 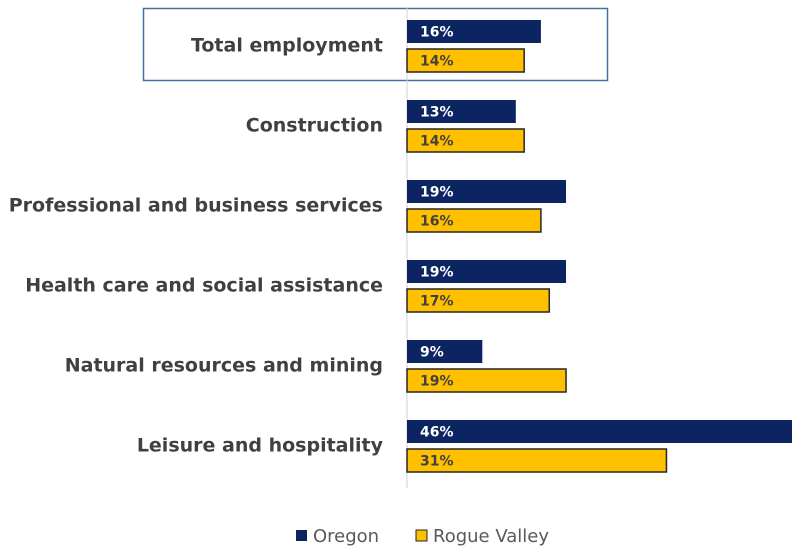 What do you see at coordinates (346, 536) in the screenshot?
I see `legend-label: Oregon` at bounding box center [346, 536].